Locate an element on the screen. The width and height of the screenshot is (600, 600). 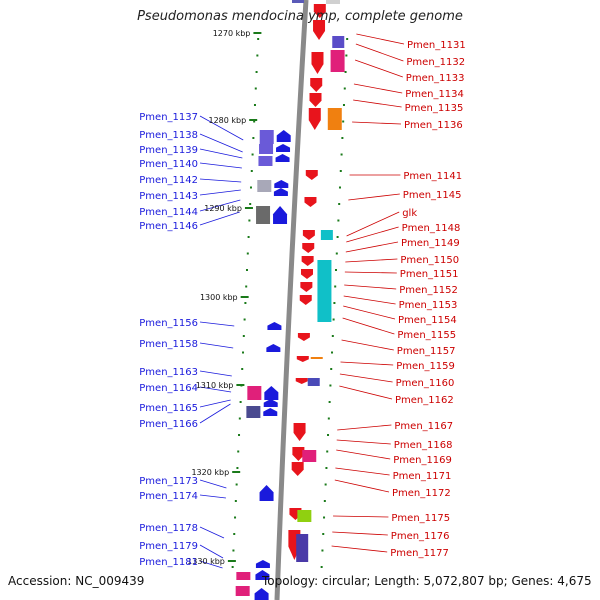
gene-label-right: Pmen_1160 is located at coordinates (425, 383).